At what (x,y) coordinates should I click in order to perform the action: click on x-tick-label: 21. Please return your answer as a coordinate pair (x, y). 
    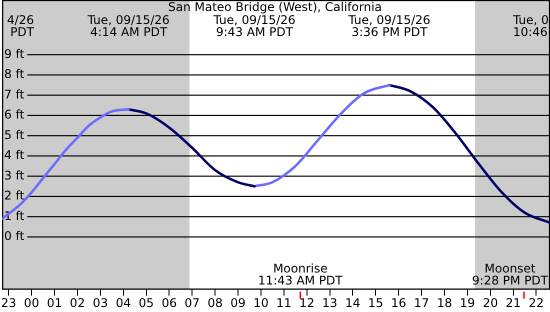
    Looking at the image, I should click on (513, 303).